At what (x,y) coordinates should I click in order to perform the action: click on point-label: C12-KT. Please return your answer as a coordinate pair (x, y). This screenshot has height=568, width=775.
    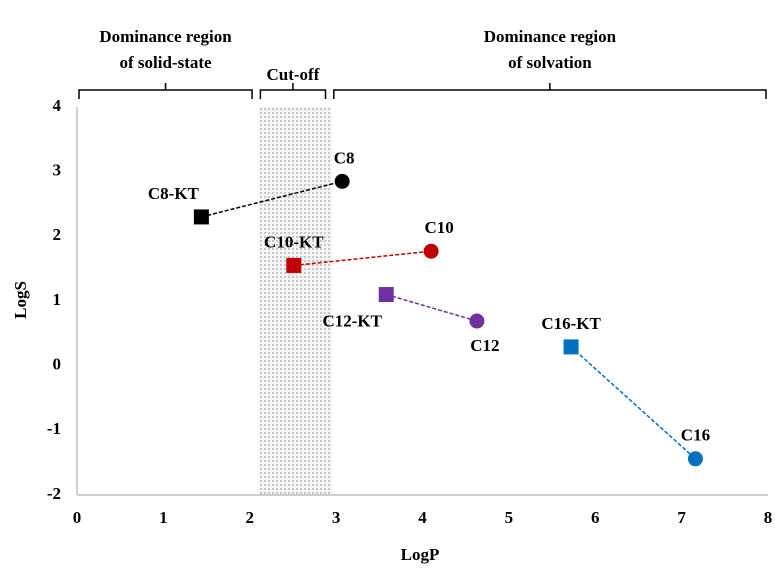
    Looking at the image, I should click on (352, 320).